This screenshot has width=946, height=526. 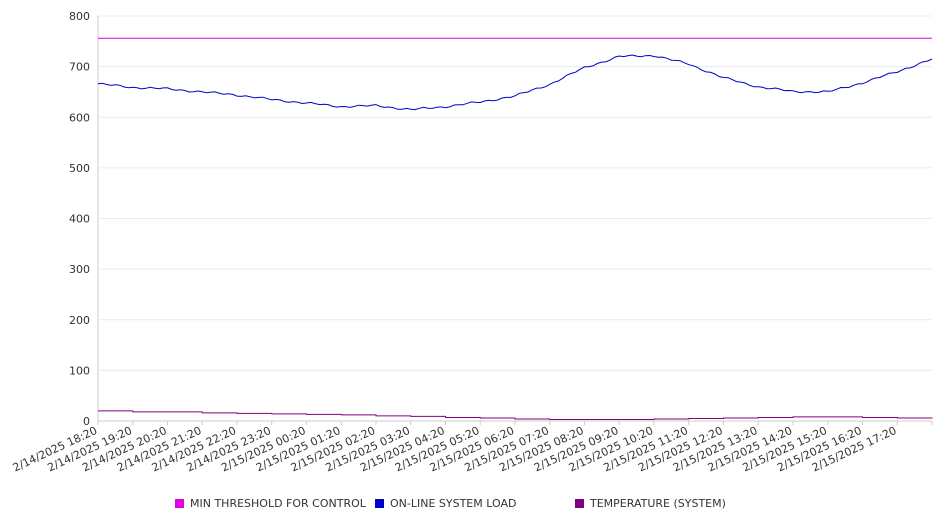 I want to click on y-tick-label: 100, so click(x=79, y=370).